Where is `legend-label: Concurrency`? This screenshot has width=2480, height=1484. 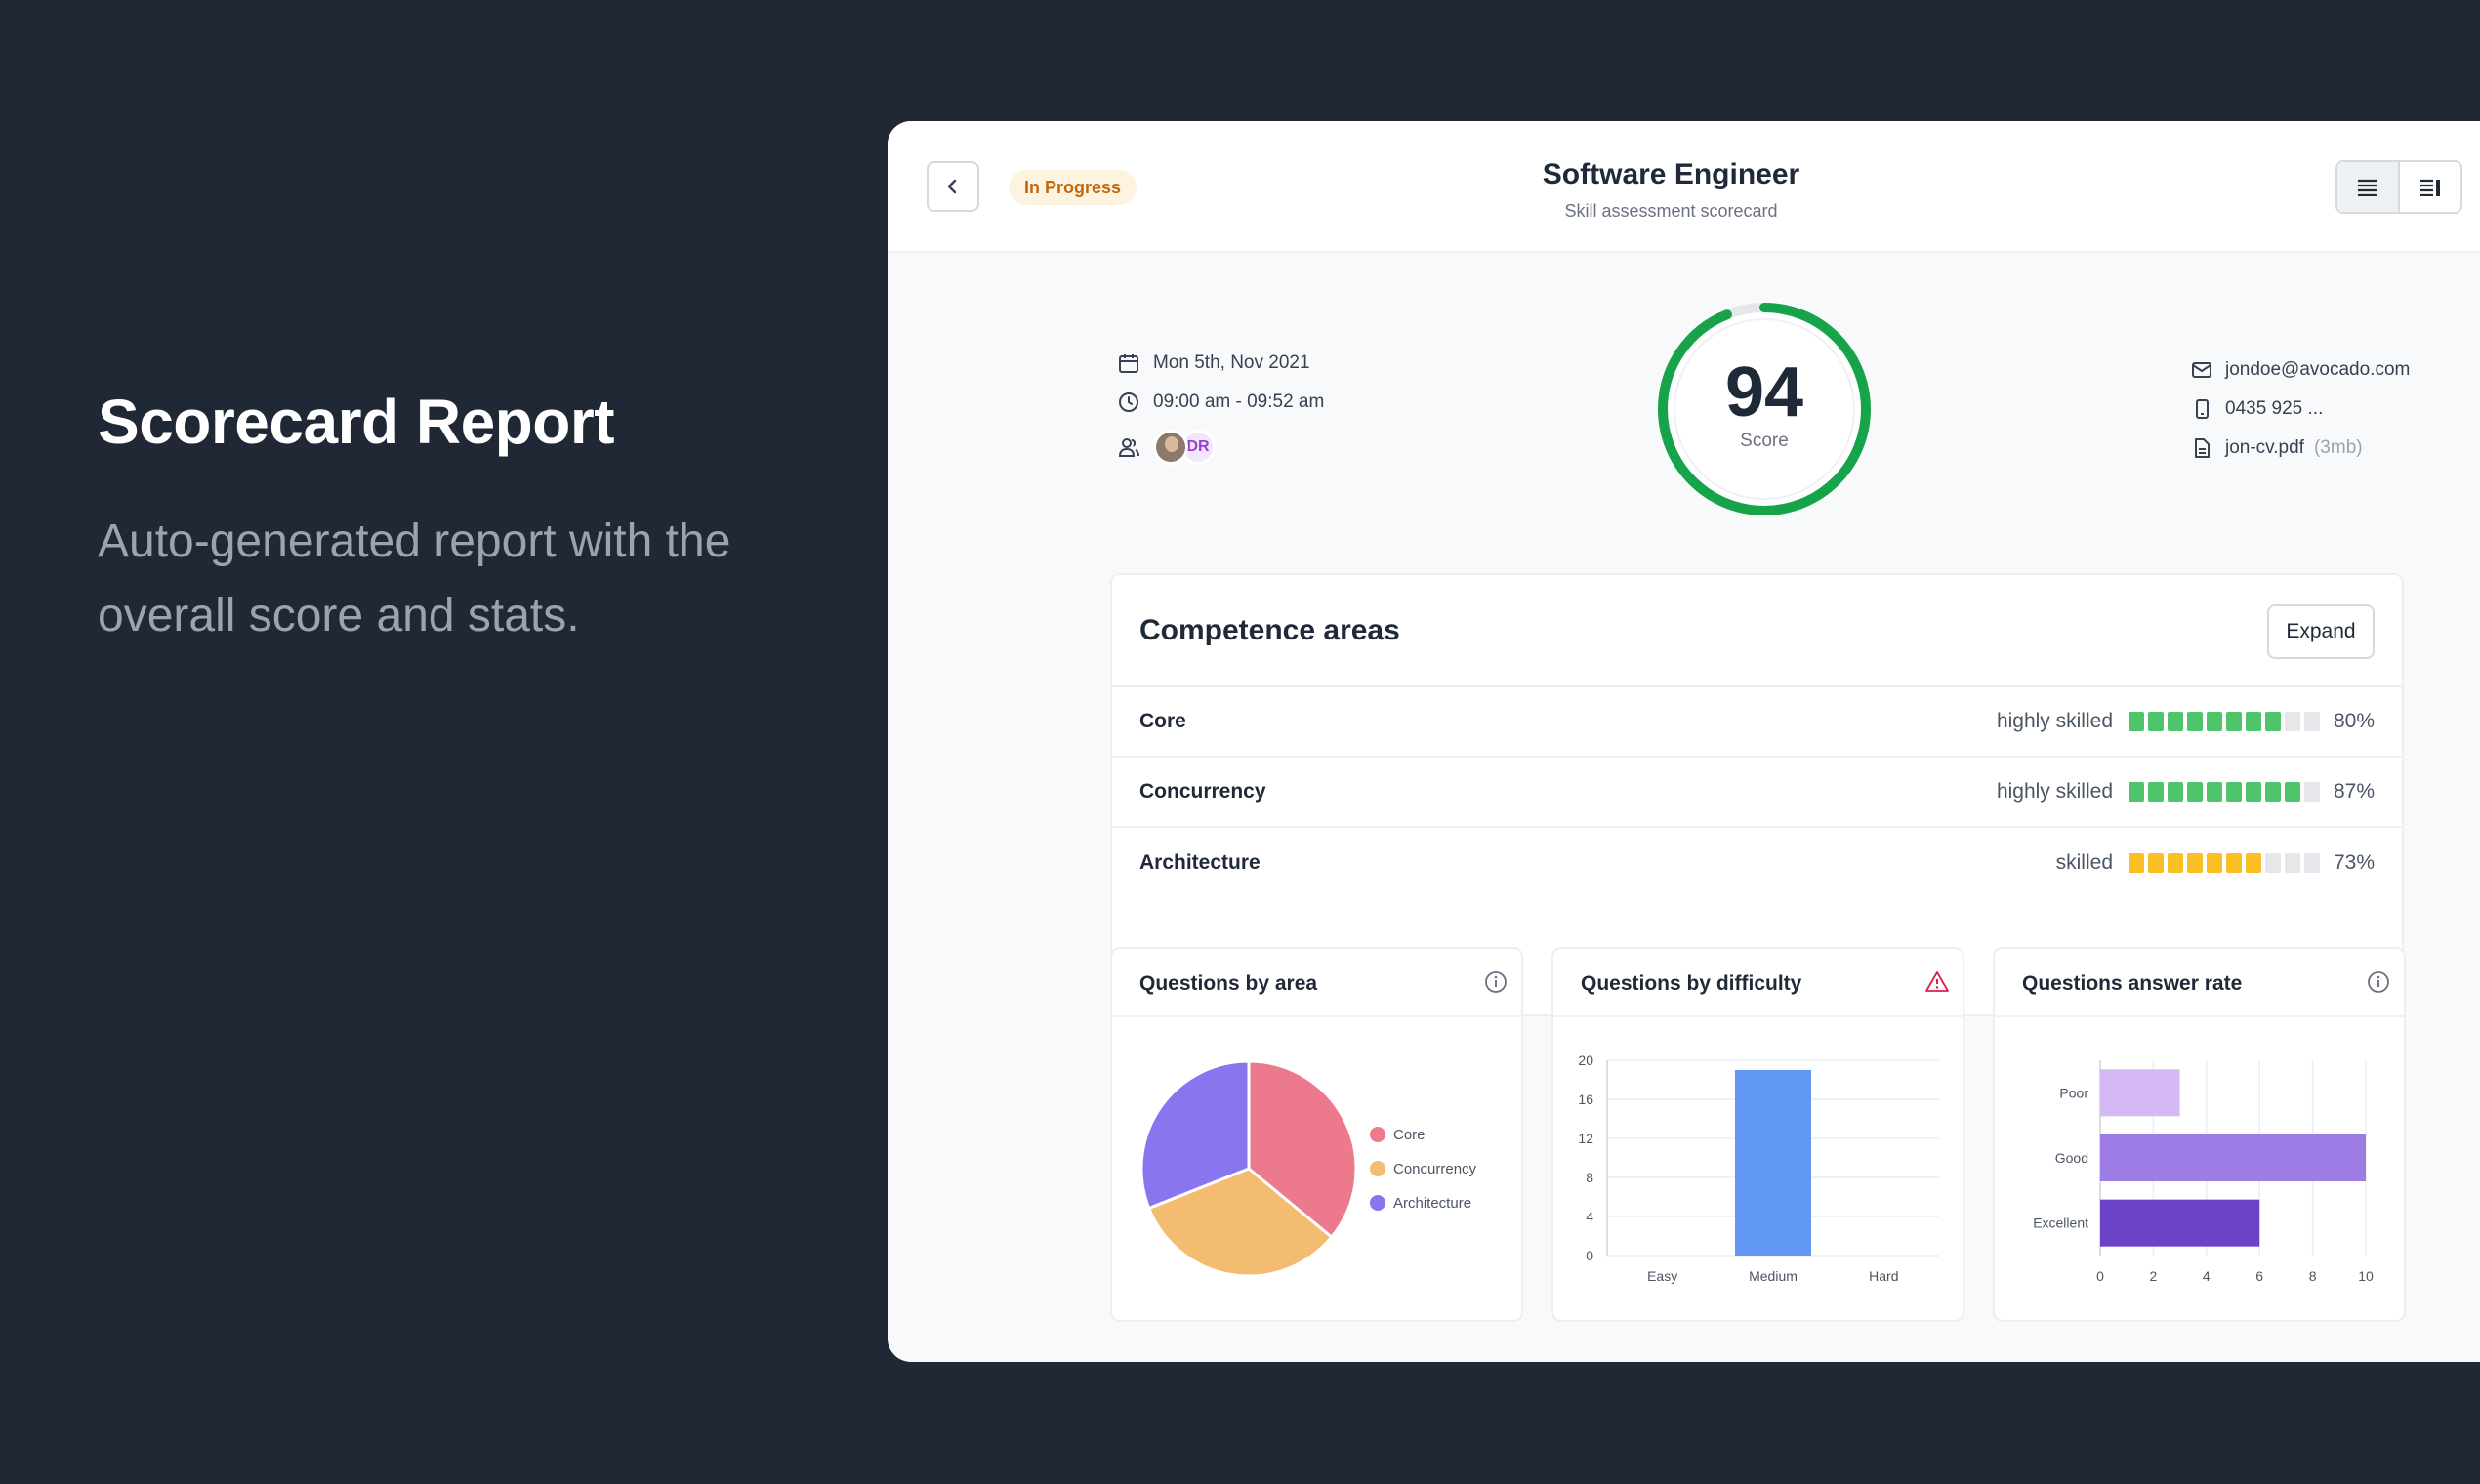
legend-label: Concurrency is located at coordinates (1435, 1169).